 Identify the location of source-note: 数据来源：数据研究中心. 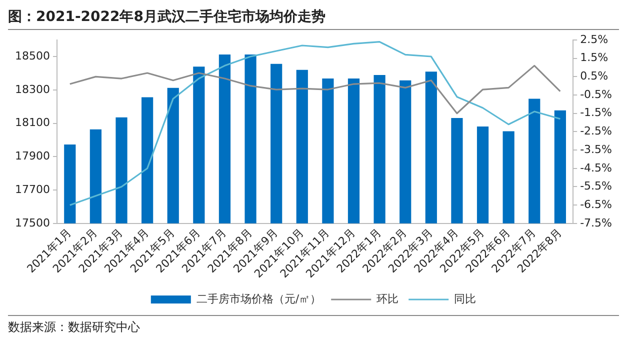
(74, 327).